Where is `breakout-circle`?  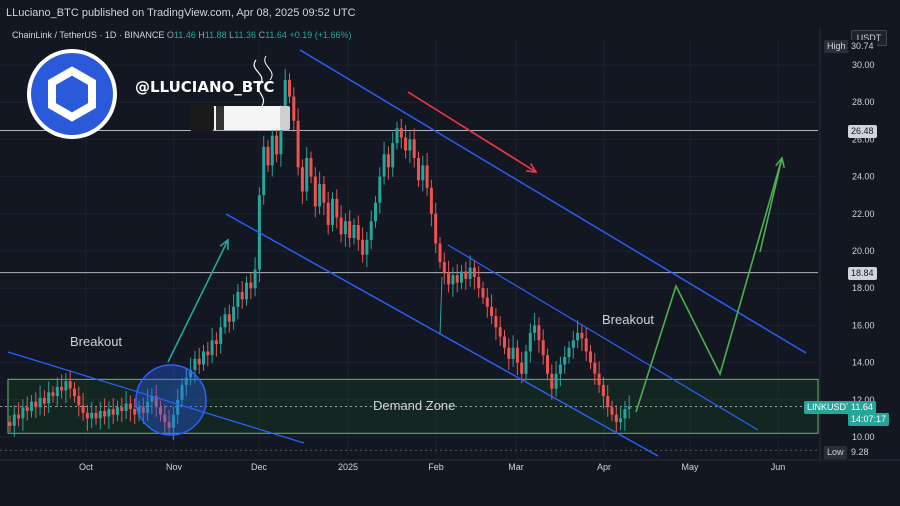
breakout-circle is located at coordinates (171, 400).